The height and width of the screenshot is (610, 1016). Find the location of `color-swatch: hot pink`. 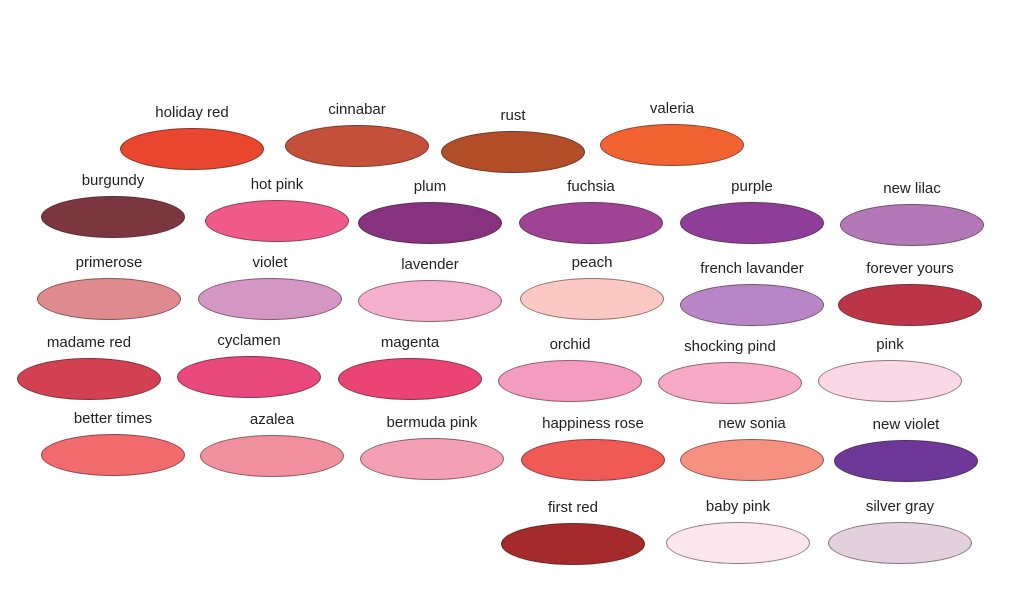

color-swatch: hot pink is located at coordinates (277, 216).